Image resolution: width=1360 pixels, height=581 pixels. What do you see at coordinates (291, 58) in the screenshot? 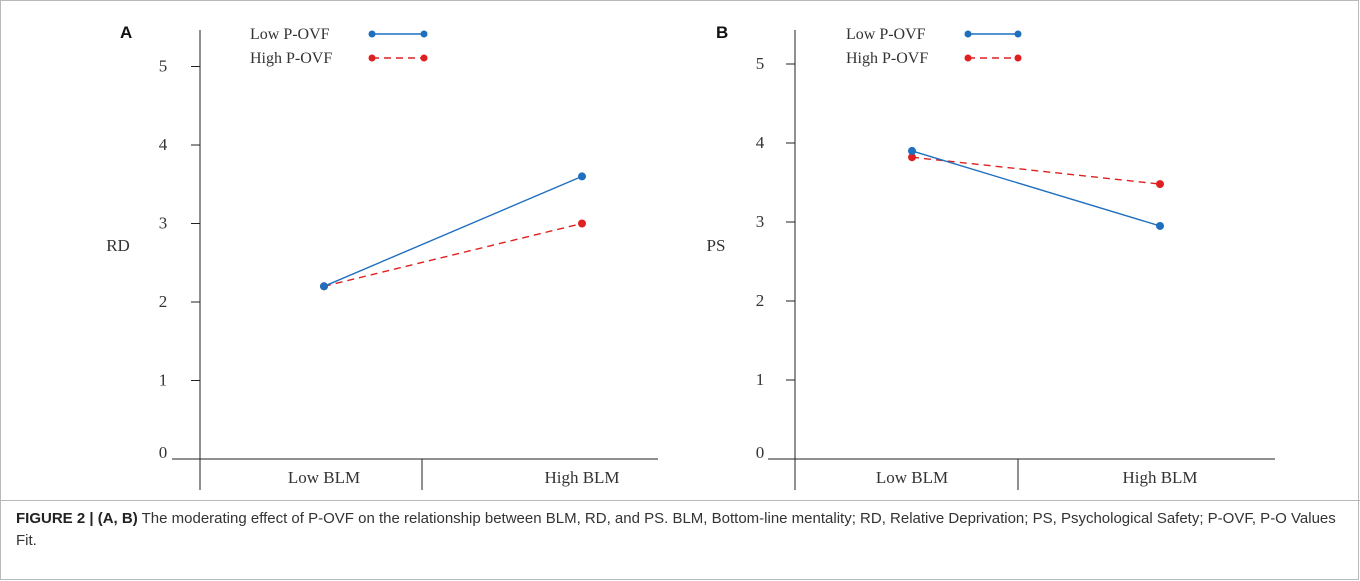
I see `panel-a-legend-label-high-p-ovf: High P-OVF` at bounding box center [291, 58].